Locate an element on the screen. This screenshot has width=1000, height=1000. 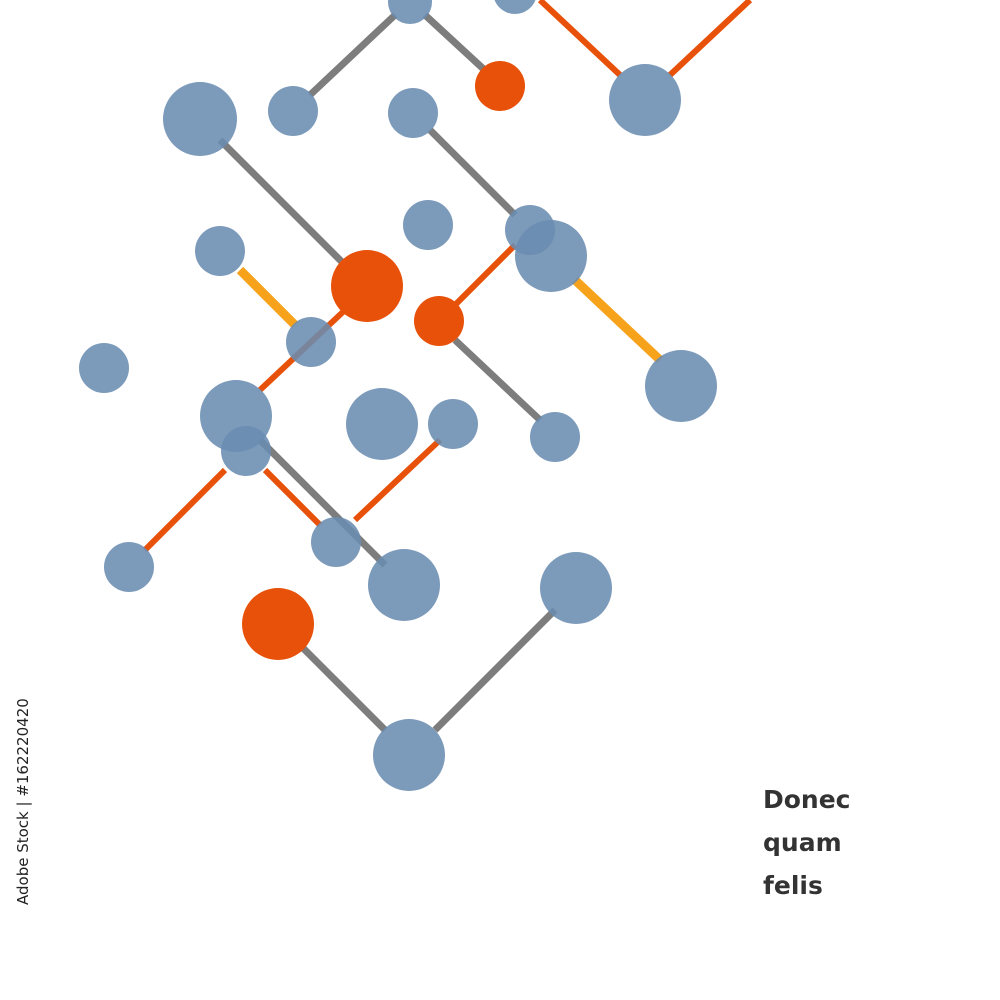
text-line: Donec is located at coordinates (807, 799).